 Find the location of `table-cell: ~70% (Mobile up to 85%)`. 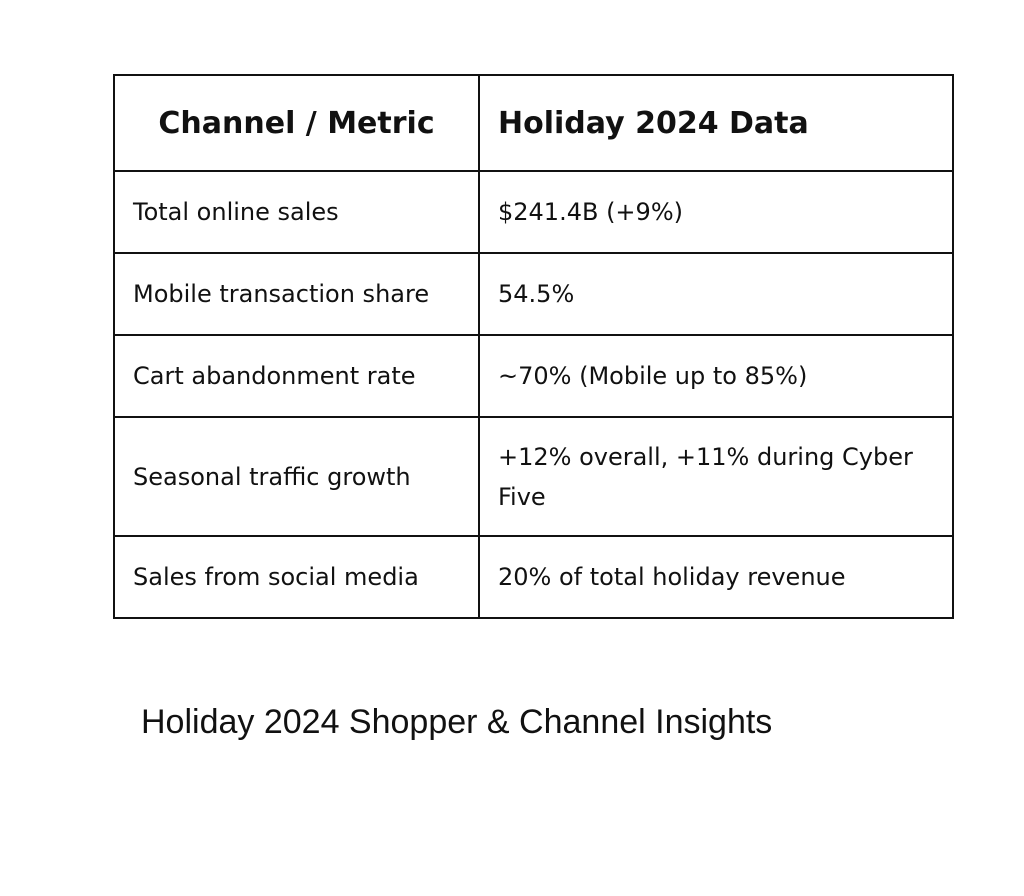

table-cell: ~70% (Mobile up to 85%) is located at coordinates (716, 376).